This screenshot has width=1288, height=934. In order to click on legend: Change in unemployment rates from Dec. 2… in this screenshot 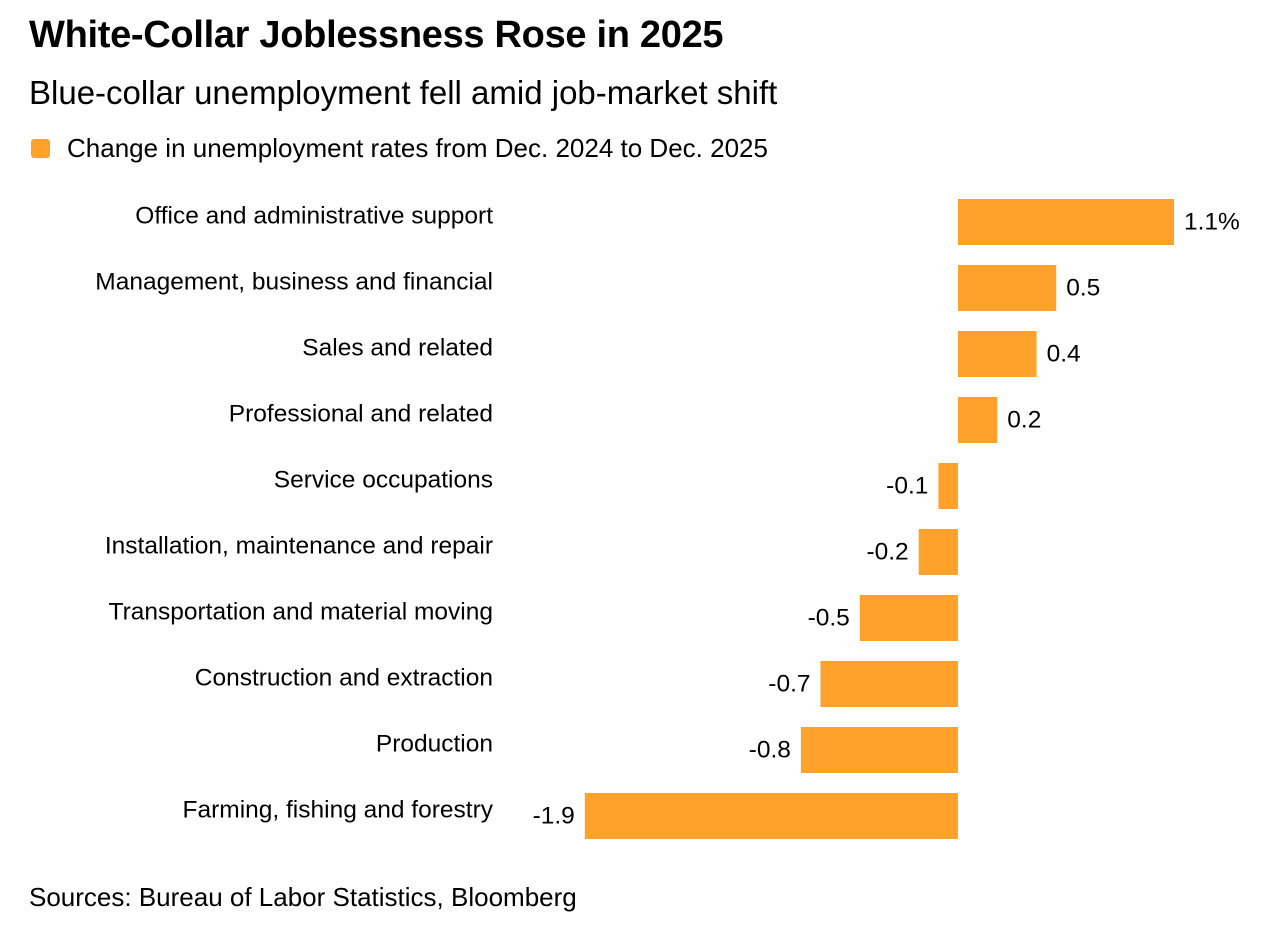, I will do `click(399, 148)`.